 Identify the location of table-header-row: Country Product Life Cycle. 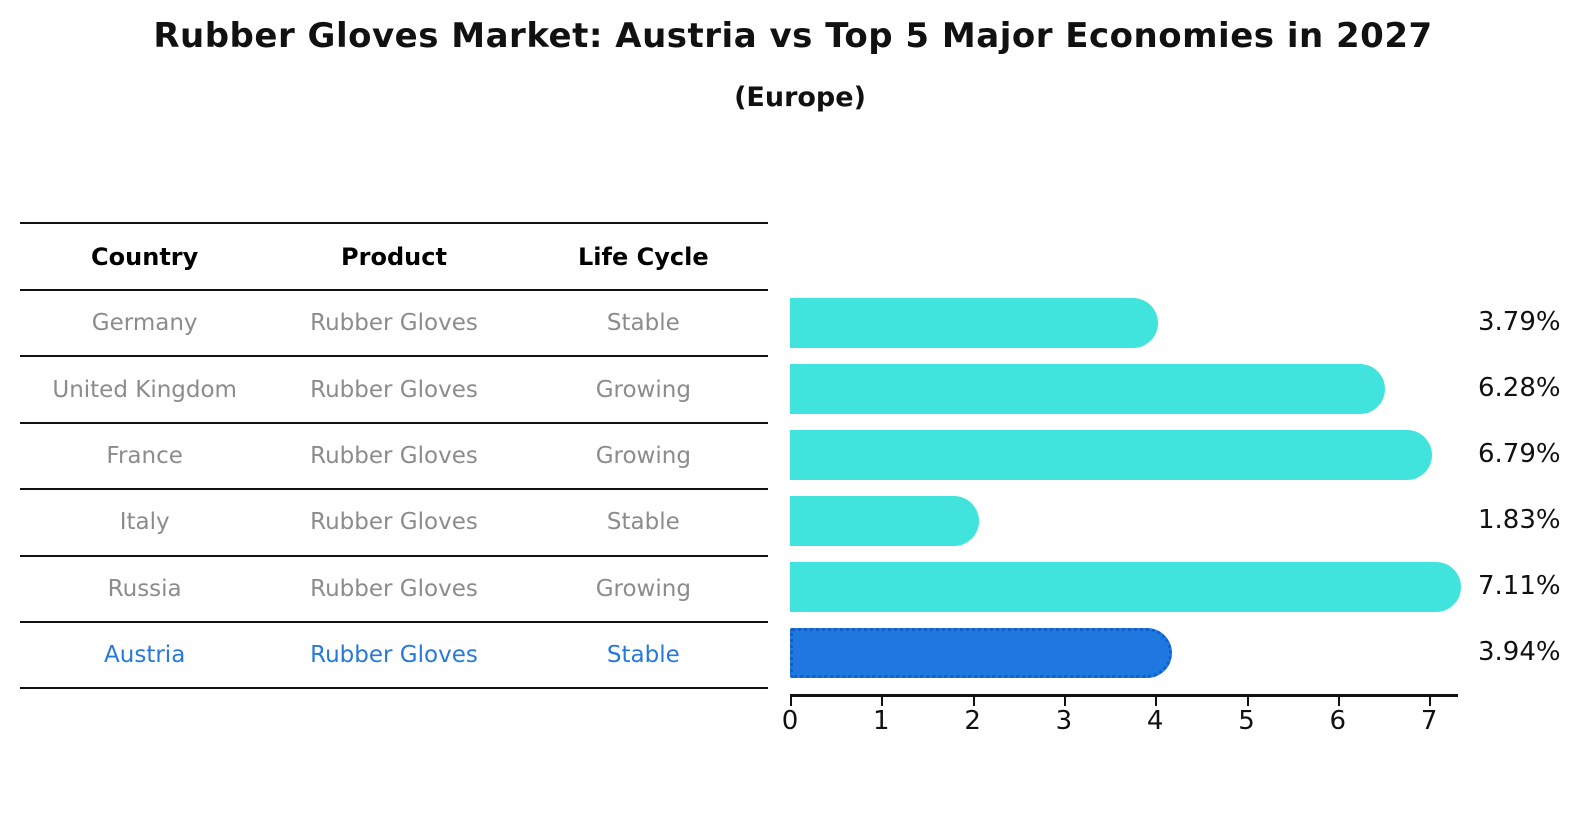
(394, 257).